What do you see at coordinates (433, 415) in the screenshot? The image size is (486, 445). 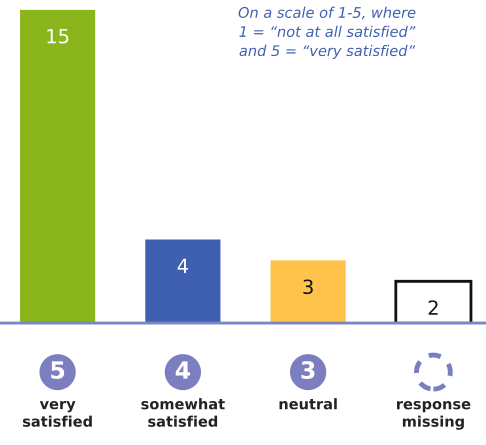 I see `x-tick-label: response missing` at bounding box center [433, 415].